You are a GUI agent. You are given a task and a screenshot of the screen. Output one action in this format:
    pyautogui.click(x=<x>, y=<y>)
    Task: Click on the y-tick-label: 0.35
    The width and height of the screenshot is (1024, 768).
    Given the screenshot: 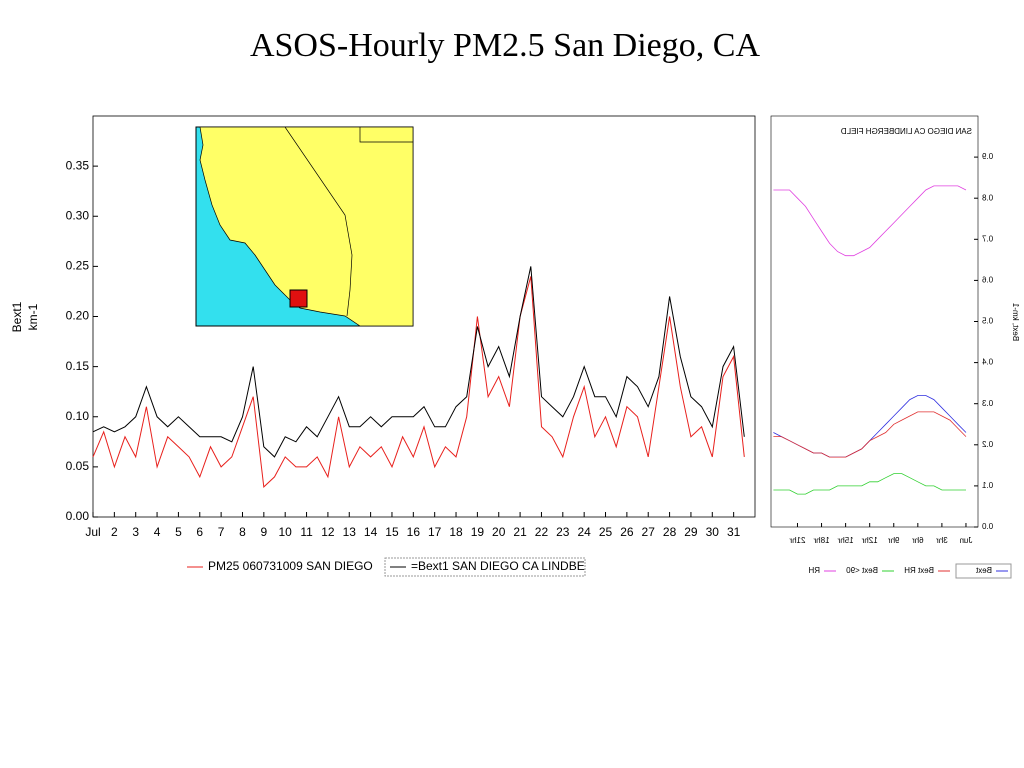 What is the action you would take?
    pyautogui.click(x=78, y=165)
    